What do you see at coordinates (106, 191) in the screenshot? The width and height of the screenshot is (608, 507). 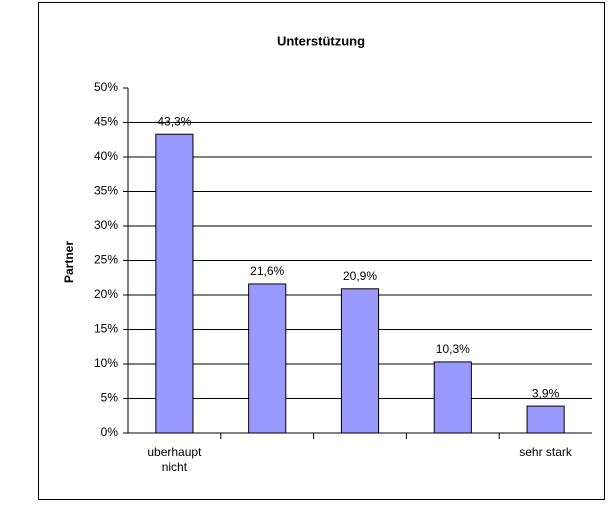 I see `y-tick-label: 35%` at bounding box center [106, 191].